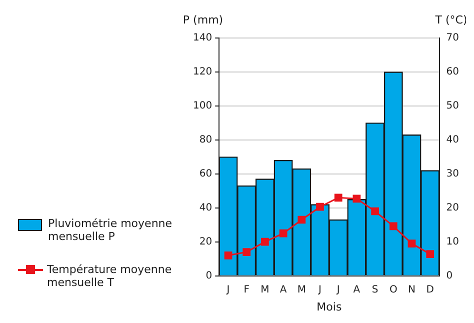  What do you see at coordinates (111, 230) in the screenshot?
I see `legend-label: Pluviométrie moyenne mensuelle P` at bounding box center [111, 230].